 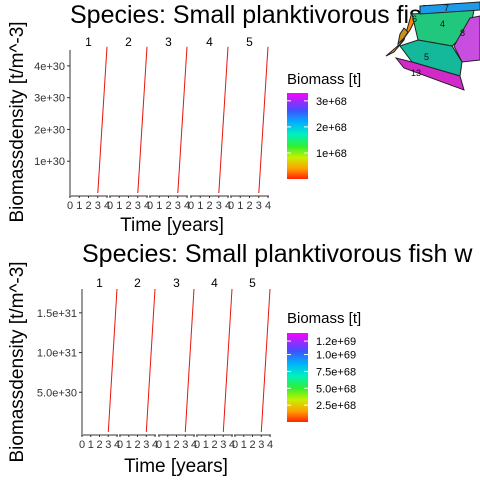 I want to click on chart-1-xlabel: Time [years], so click(x=172, y=225).